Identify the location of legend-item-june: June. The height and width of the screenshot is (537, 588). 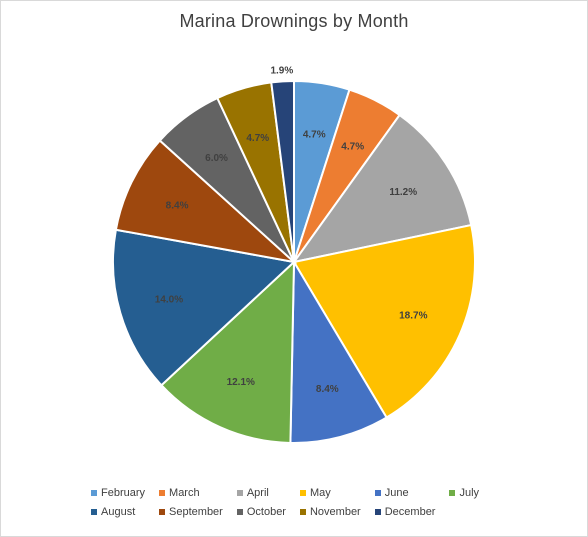
(405, 493).